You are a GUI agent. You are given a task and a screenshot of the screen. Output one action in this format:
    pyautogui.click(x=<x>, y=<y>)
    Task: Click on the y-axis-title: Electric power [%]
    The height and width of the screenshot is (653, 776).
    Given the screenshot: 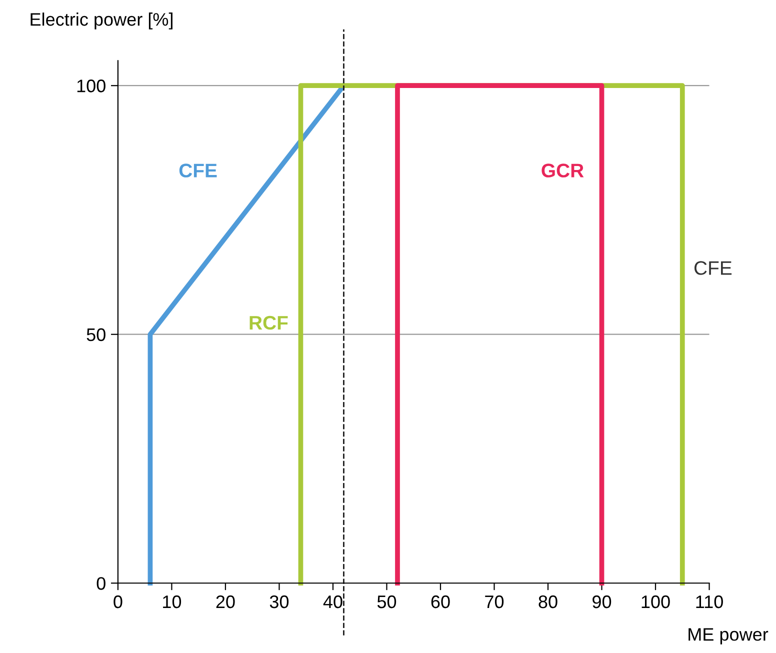 What is the action you would take?
    pyautogui.click(x=101, y=21)
    